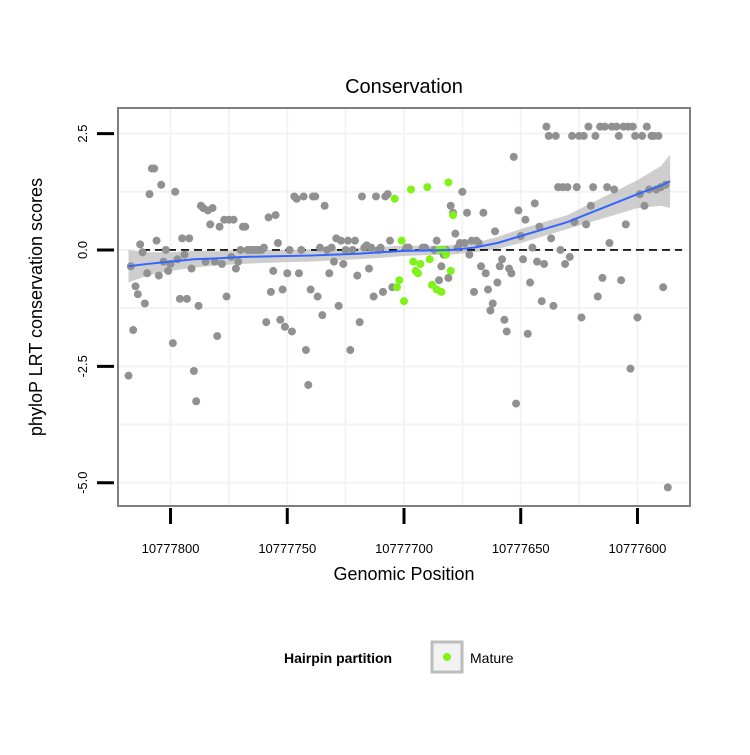 The height and width of the screenshot is (755, 750). Describe the element at coordinates (82, 250) in the screenshot. I see `y-tick-label: 0.0` at that location.